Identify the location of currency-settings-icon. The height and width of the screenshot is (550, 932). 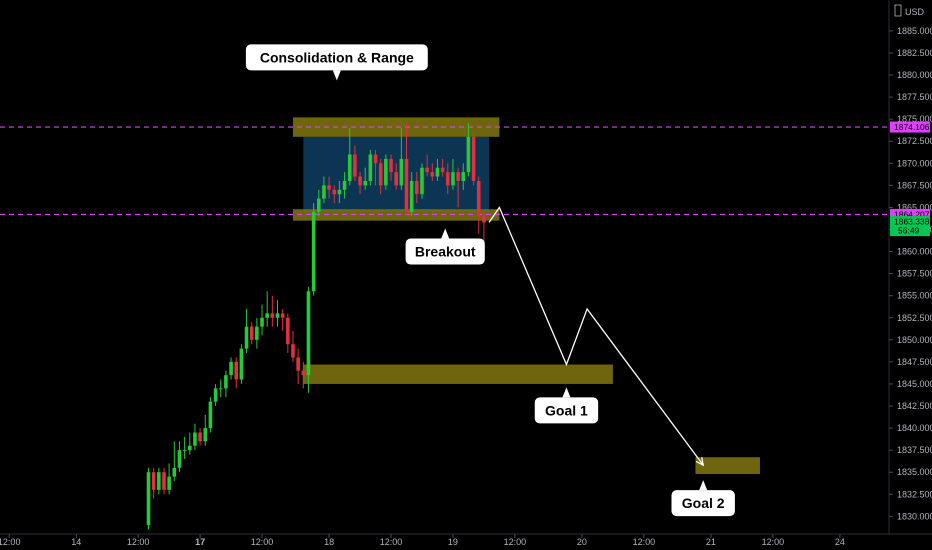
(898, 10).